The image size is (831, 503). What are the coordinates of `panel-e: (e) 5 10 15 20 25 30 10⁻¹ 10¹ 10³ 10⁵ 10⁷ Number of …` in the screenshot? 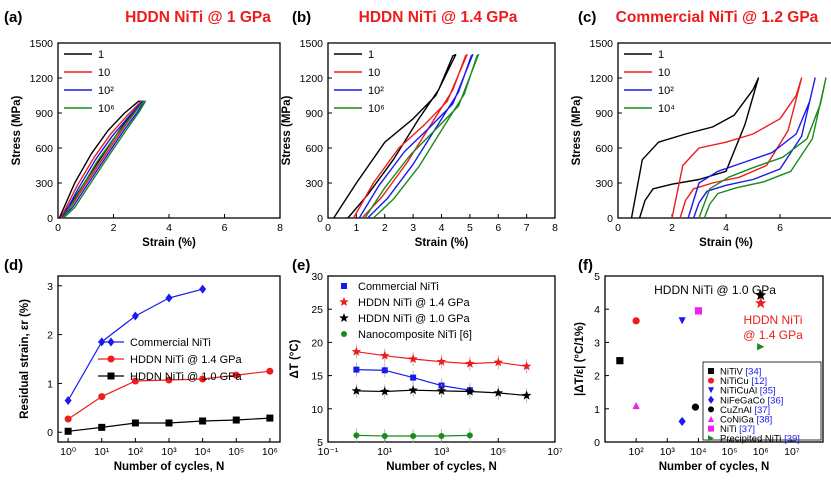 It's located at (426, 365).